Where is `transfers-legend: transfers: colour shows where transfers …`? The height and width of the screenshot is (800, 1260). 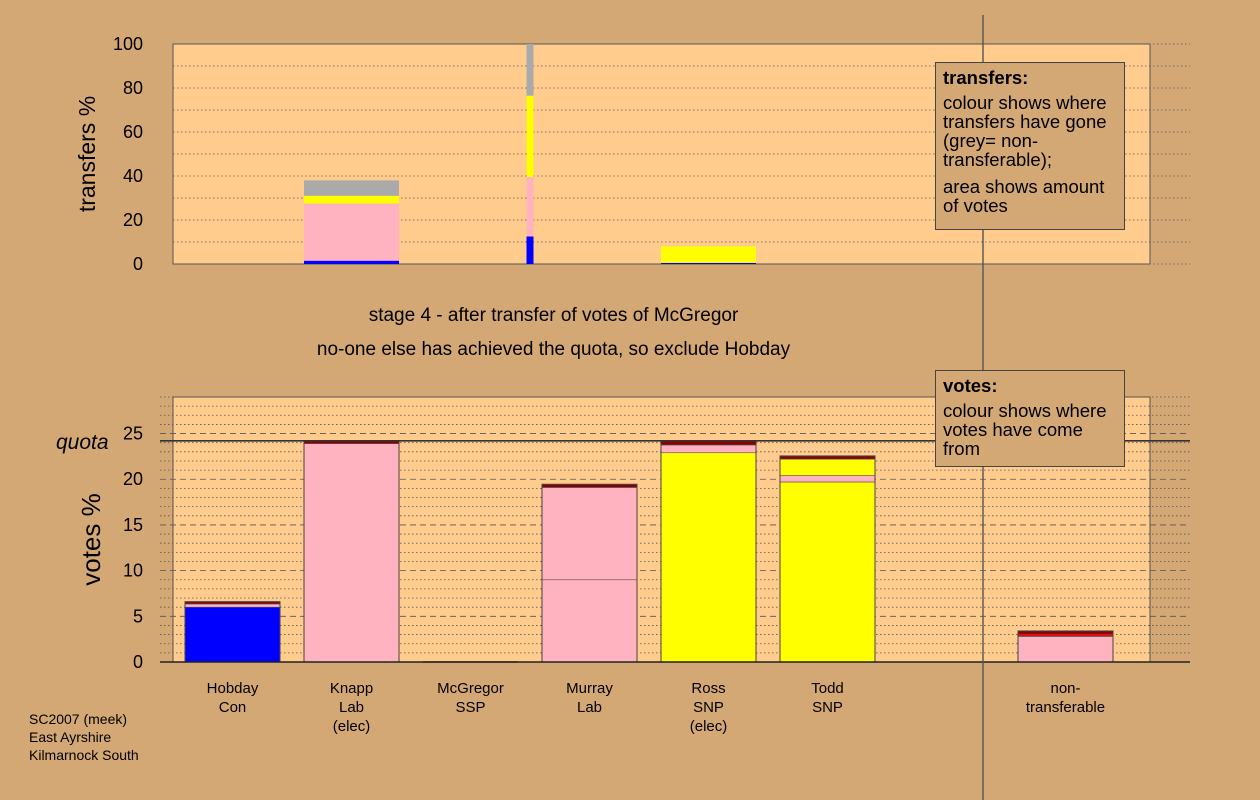
transfers-legend: transfers: colour shows where transfers … is located at coordinates (1030, 146).